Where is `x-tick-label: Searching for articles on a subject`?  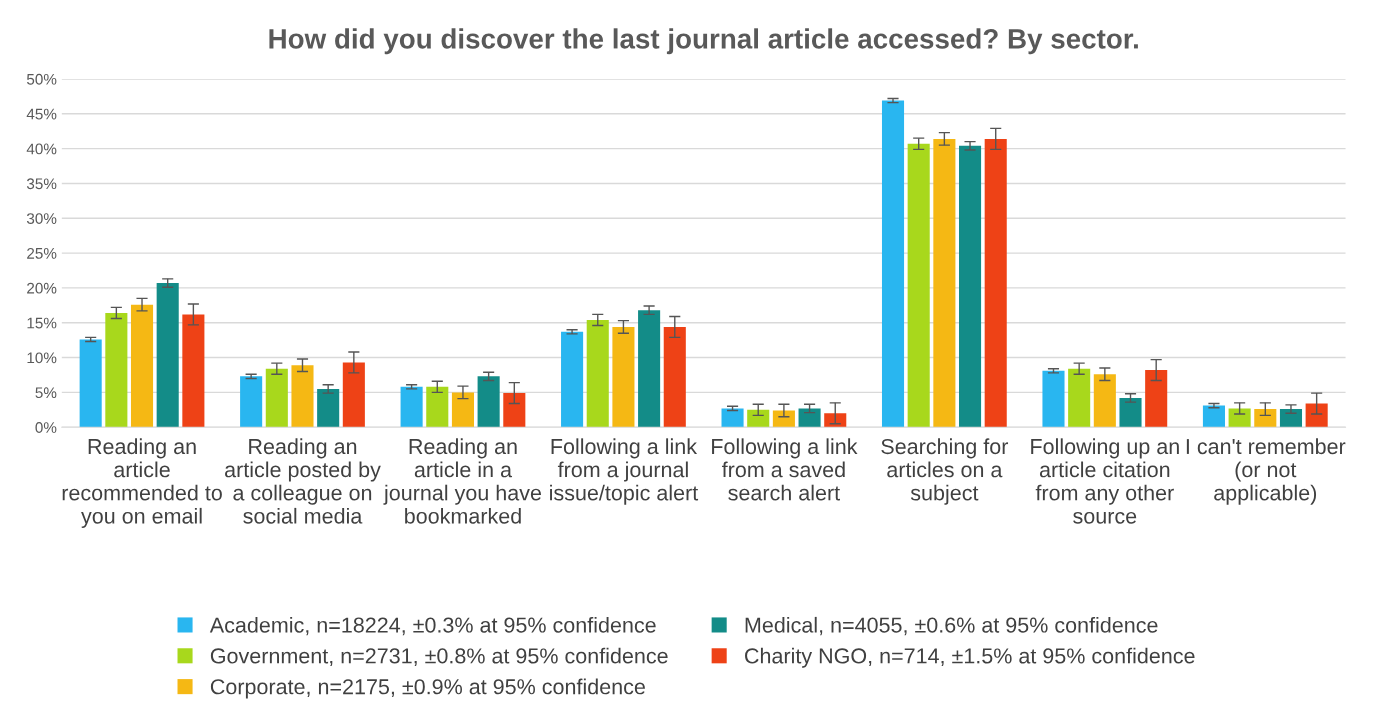
x-tick-label: Searching for articles on a subject is located at coordinates (945, 471).